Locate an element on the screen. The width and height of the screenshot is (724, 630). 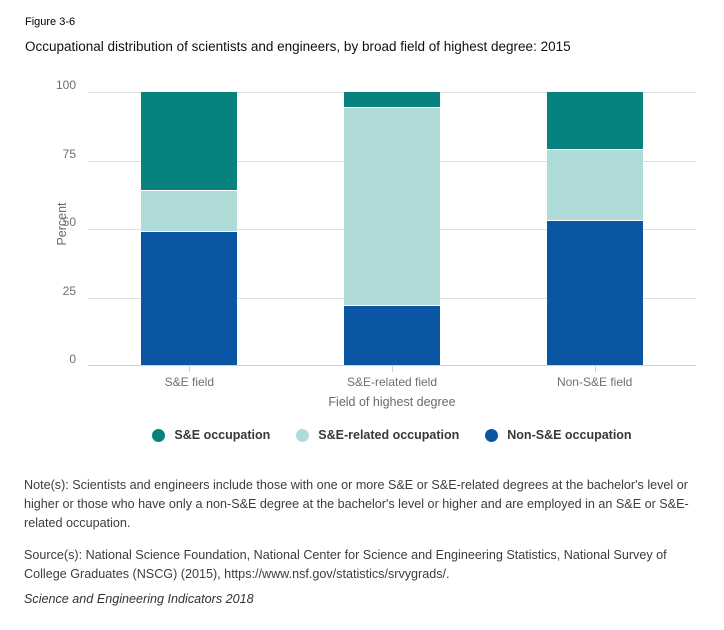
legend-item: S&E-related occupation is located at coordinates (377, 435).